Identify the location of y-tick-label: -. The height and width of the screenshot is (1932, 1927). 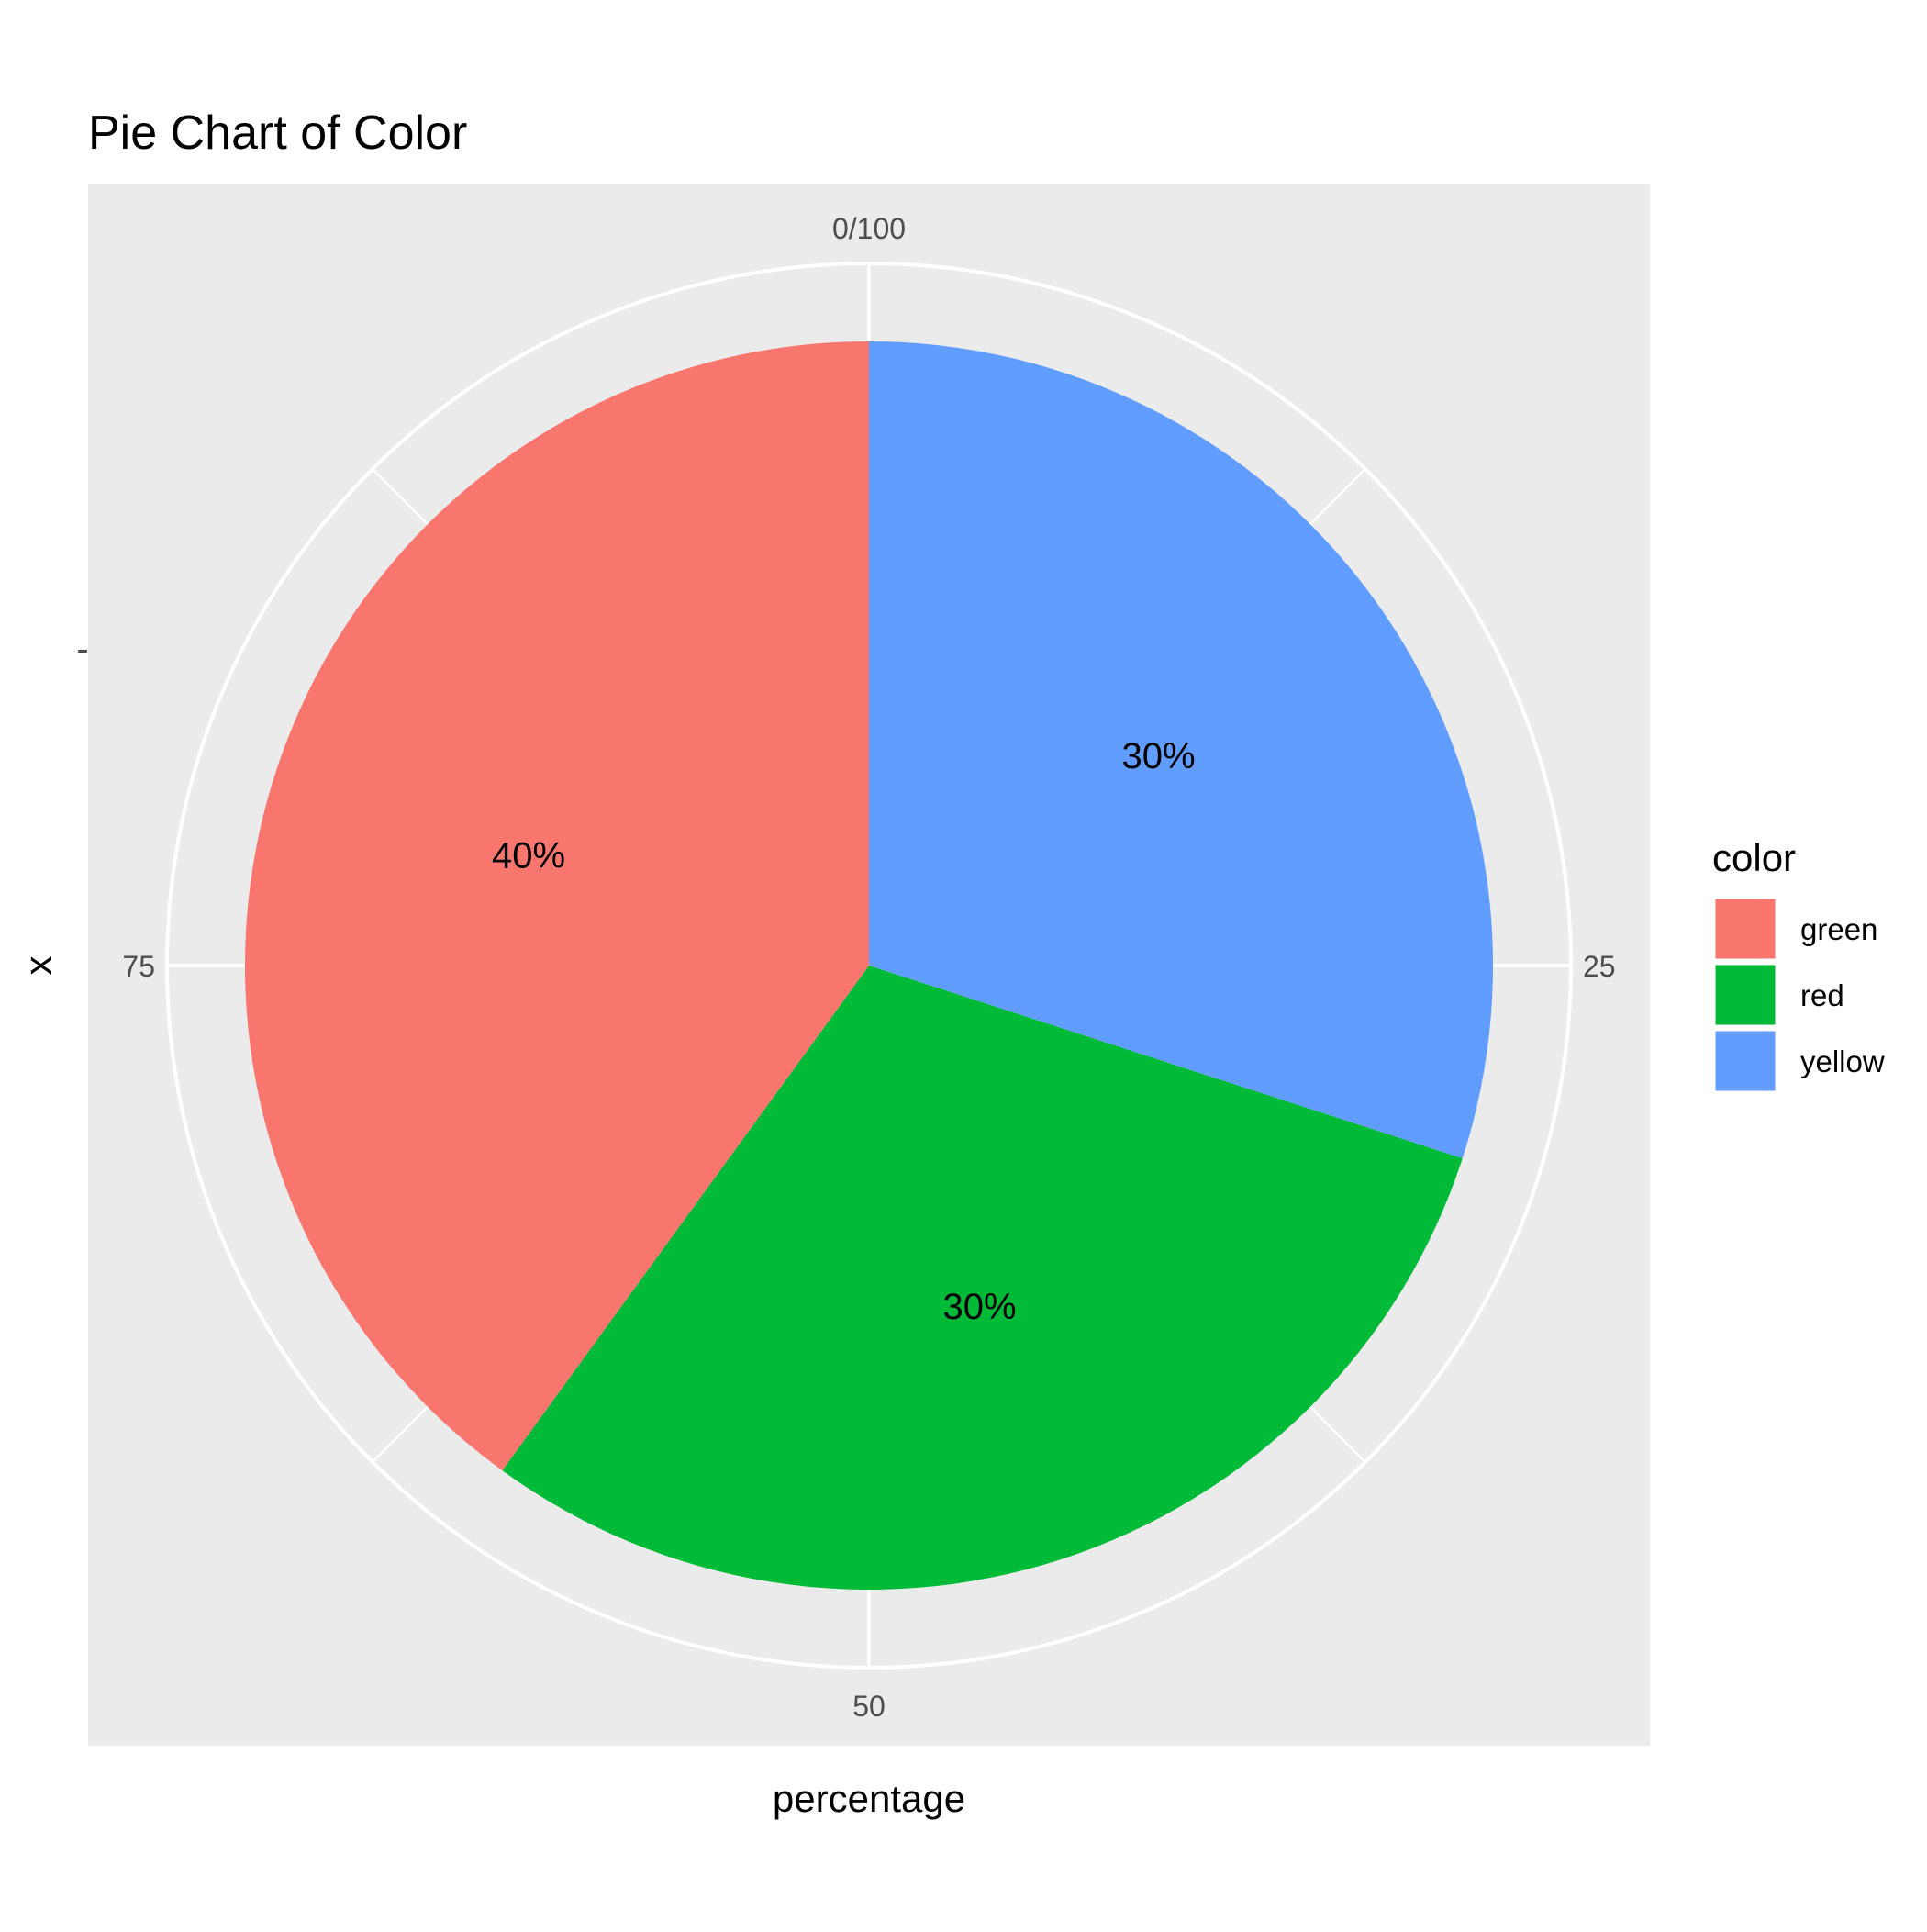
(82, 649).